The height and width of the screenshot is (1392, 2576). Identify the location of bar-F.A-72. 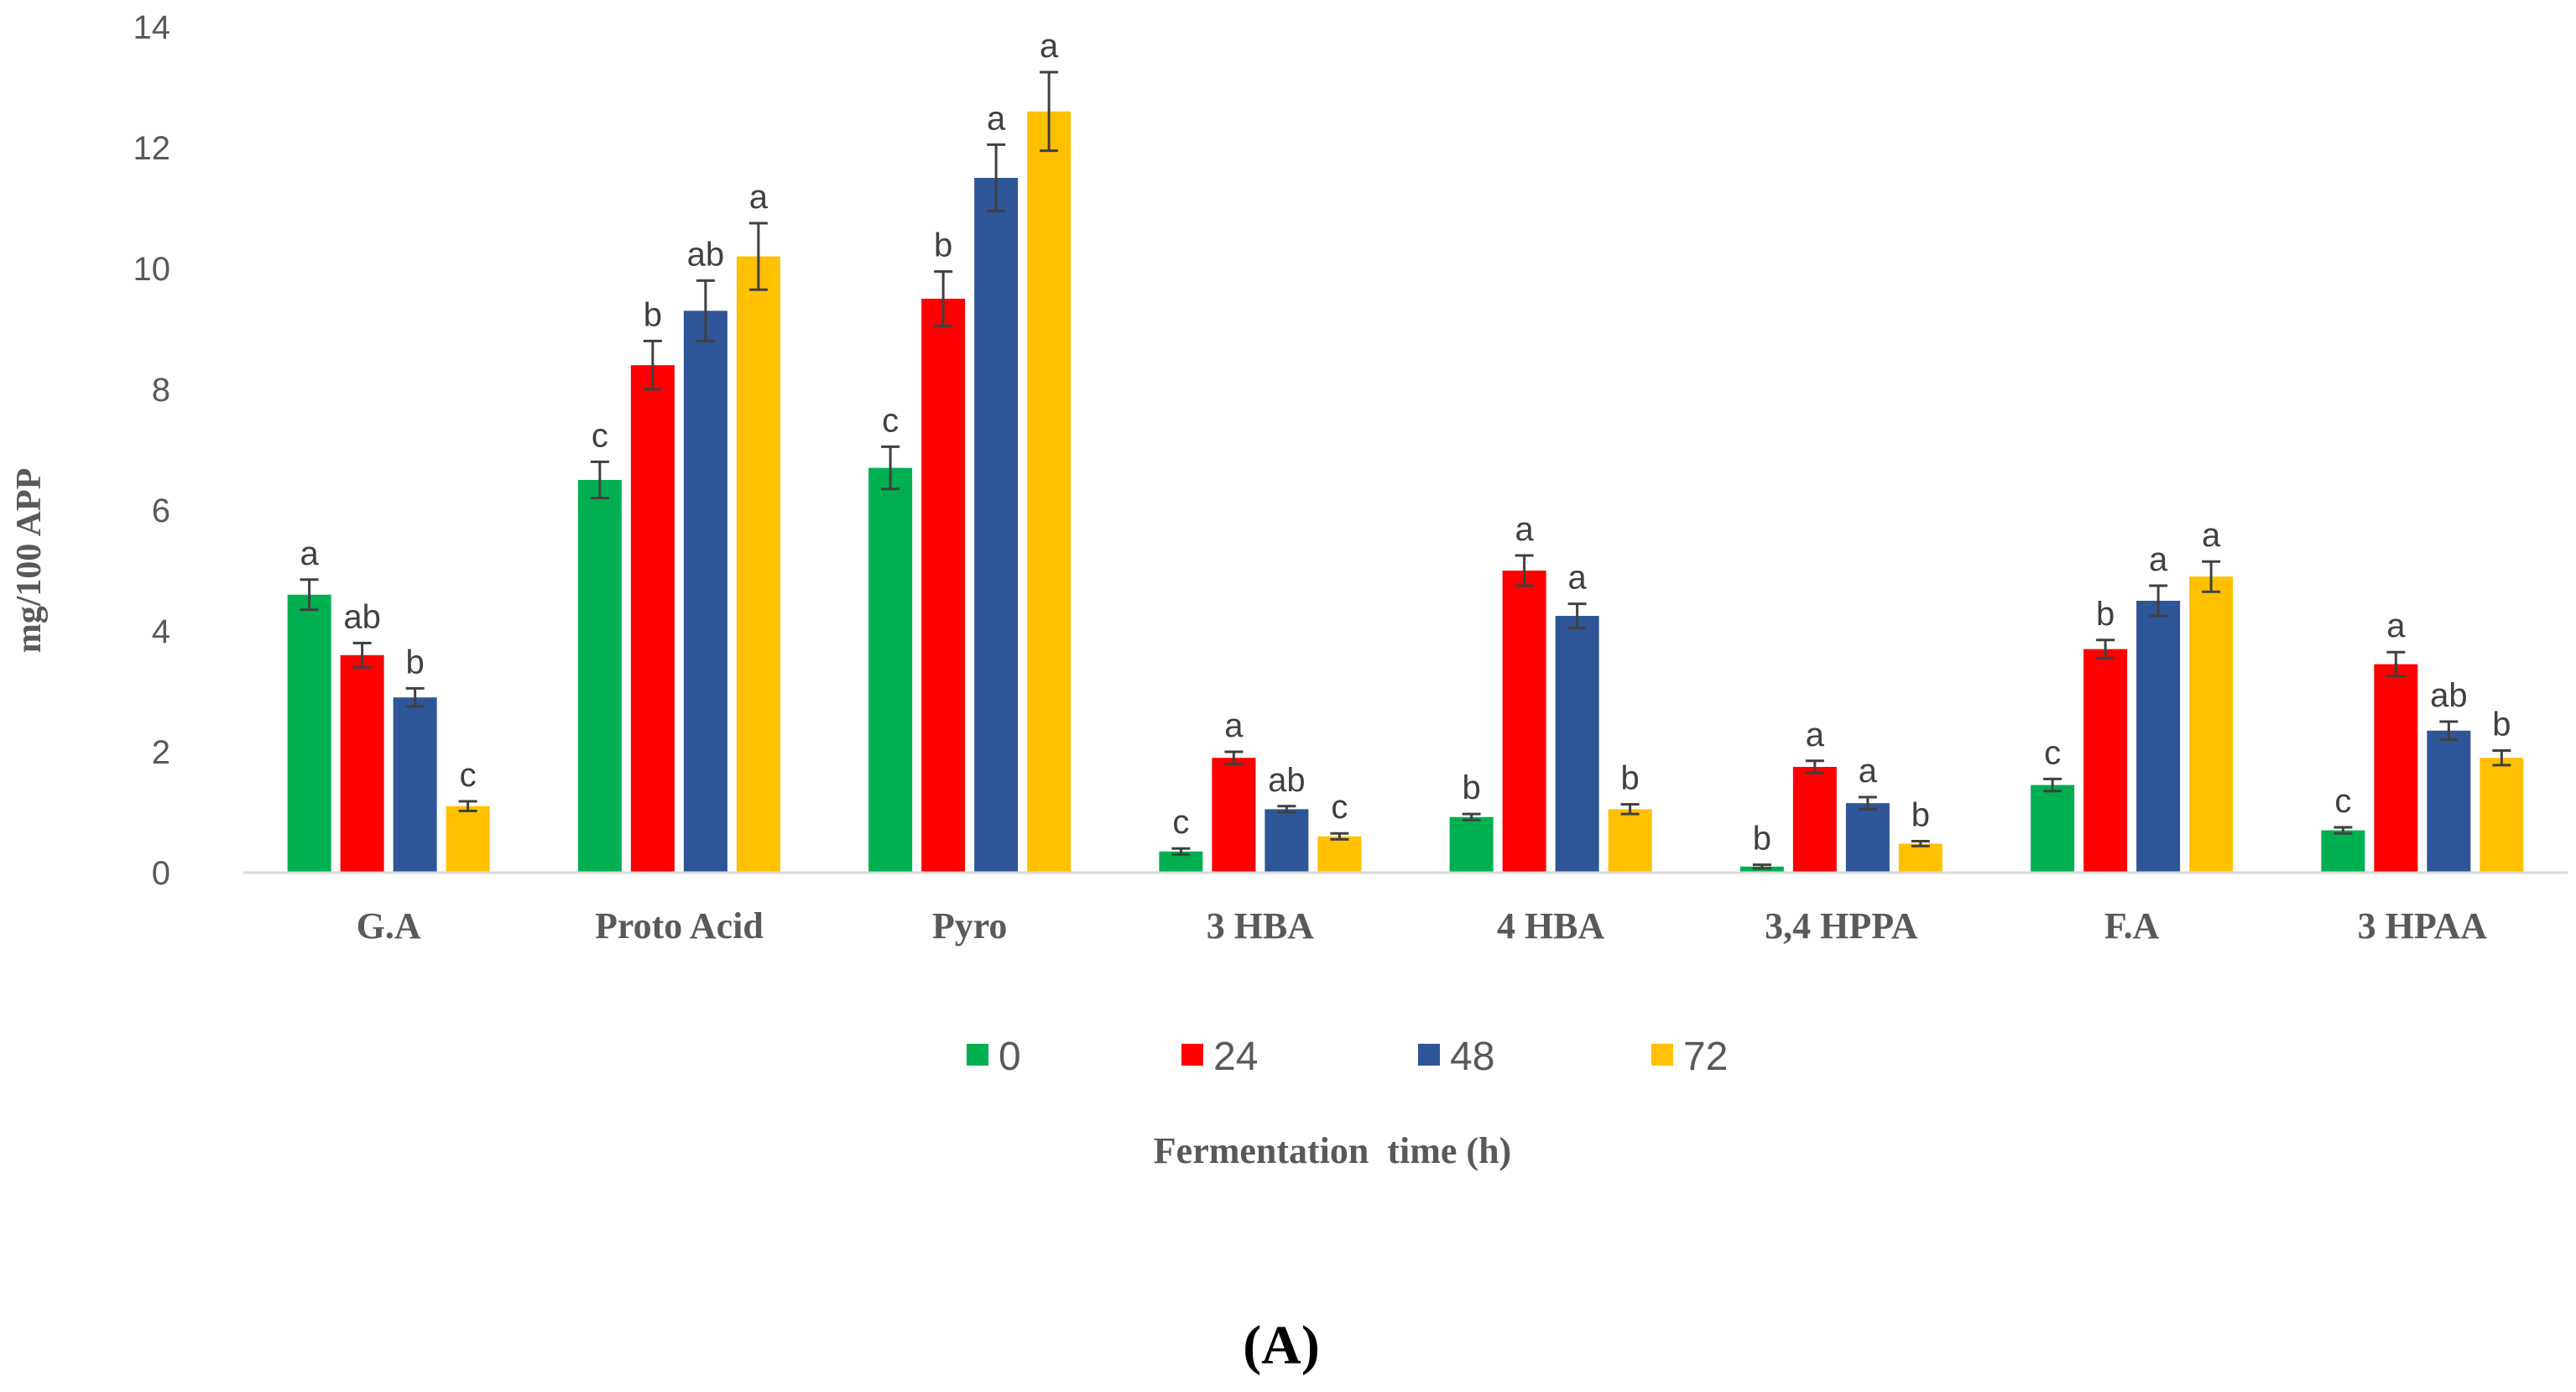
(2211, 724).